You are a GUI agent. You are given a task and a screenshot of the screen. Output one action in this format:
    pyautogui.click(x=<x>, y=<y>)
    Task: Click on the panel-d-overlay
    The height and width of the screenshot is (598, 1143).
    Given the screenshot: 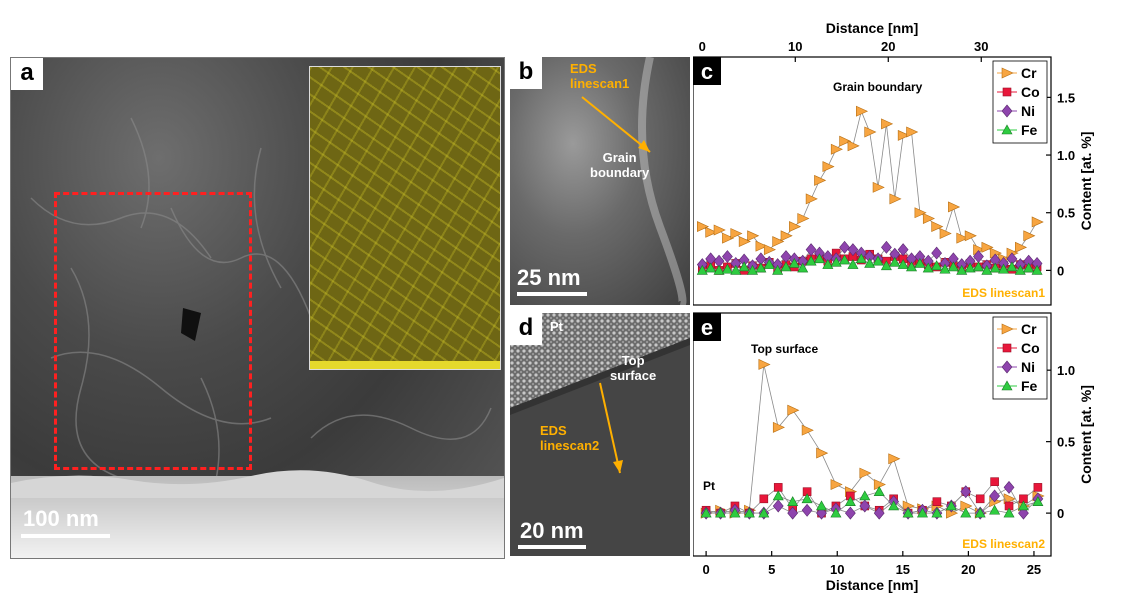 What is the action you would take?
    pyautogui.click(x=600, y=393)
    